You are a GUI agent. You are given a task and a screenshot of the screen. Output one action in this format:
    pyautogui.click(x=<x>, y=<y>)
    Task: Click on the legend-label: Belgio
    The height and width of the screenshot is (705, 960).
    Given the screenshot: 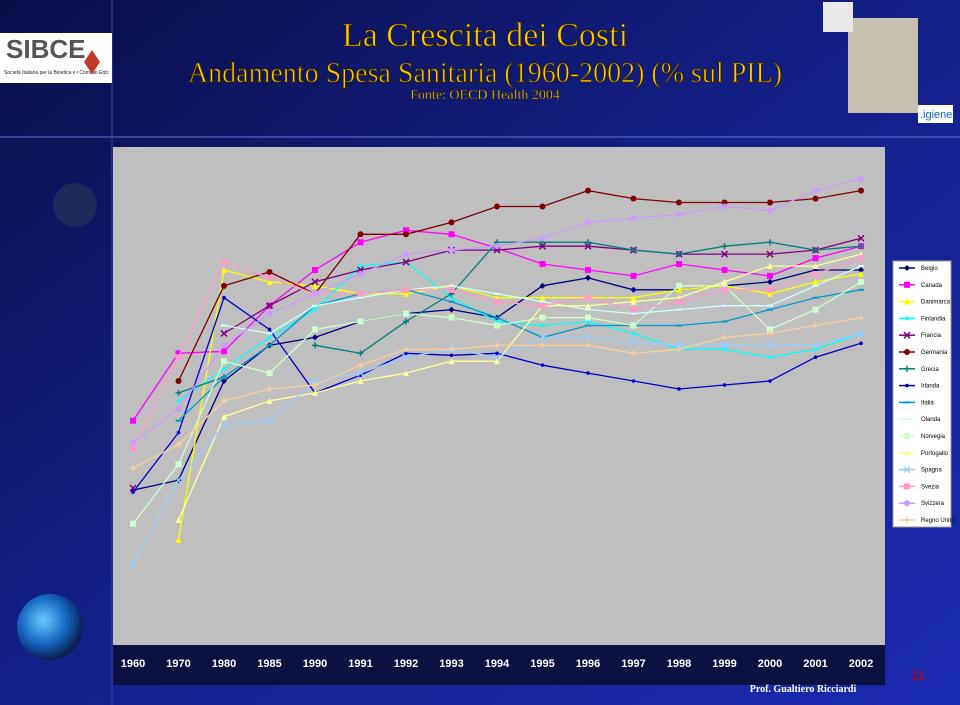 What is the action you would take?
    pyautogui.click(x=929, y=269)
    